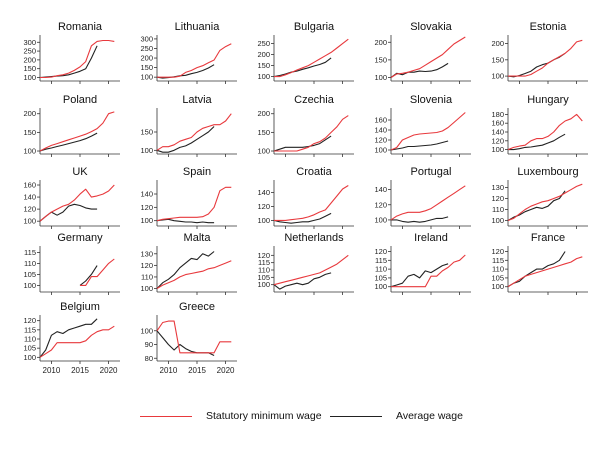 The image size is (602, 451). What do you see at coordinates (422, 52) in the screenshot?
I see `panel-slovakia: Slovakia 100 150 200` at bounding box center [422, 52].